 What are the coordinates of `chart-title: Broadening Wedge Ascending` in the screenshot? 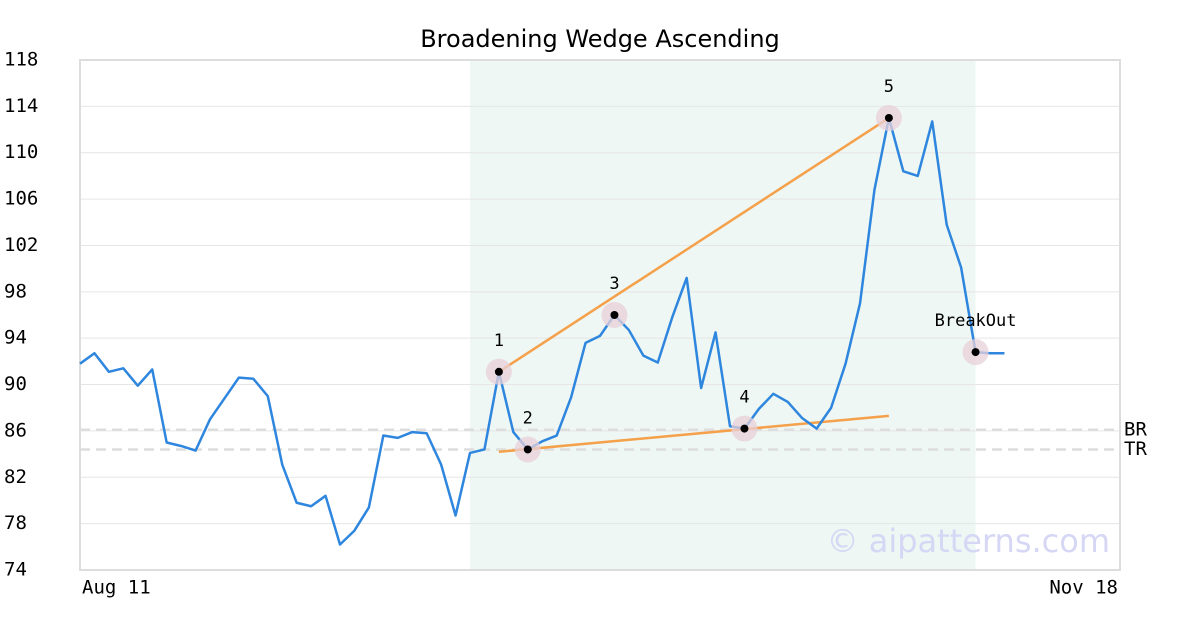 It's located at (600, 39).